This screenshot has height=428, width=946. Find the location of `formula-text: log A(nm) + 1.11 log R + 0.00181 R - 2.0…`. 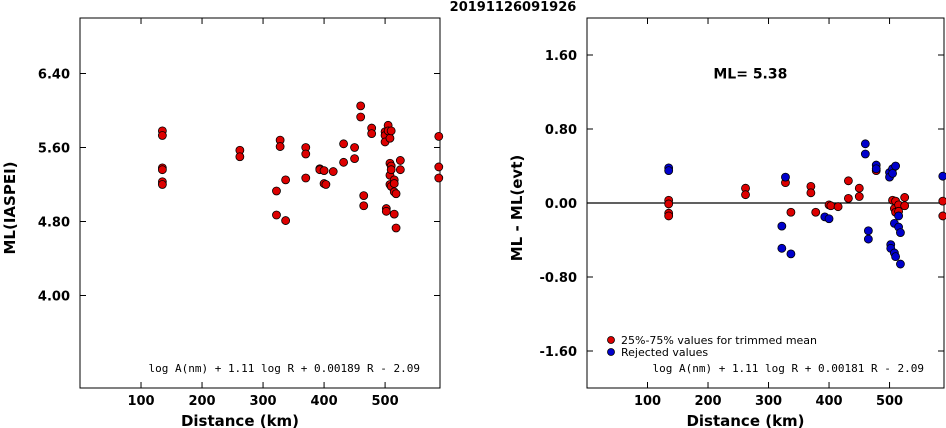

formula-text: log A(nm) + 1.11 log R + 0.00181 R - 2.0… is located at coordinates (788, 368).